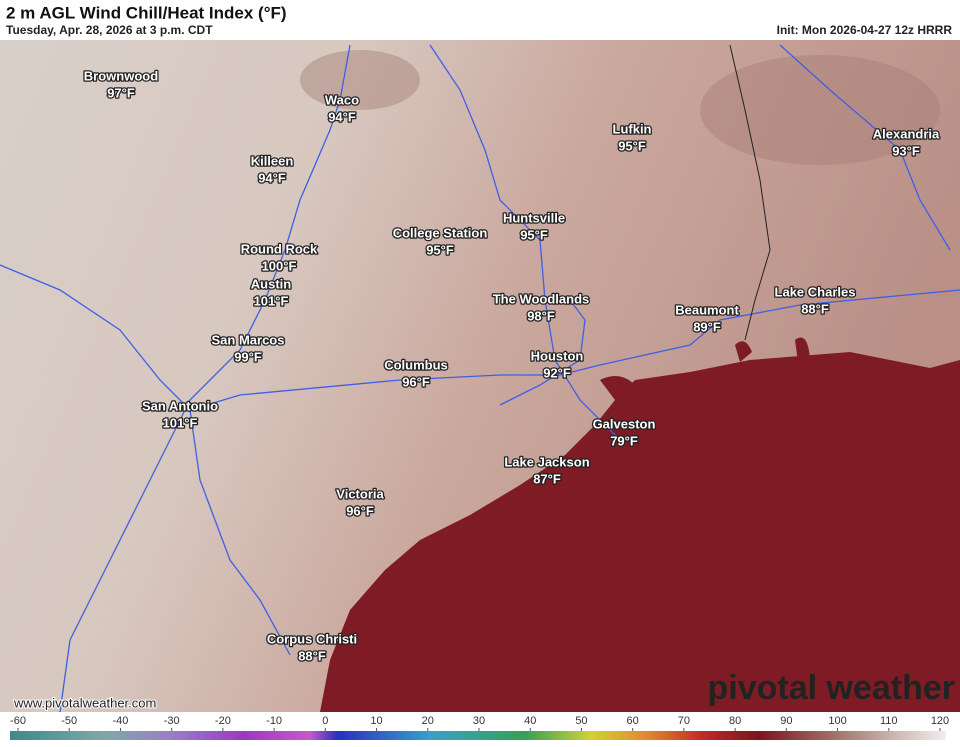 This screenshot has width=960, height=747. Describe the element at coordinates (906, 133) in the screenshot. I see `city-name: Alexandria` at that location.